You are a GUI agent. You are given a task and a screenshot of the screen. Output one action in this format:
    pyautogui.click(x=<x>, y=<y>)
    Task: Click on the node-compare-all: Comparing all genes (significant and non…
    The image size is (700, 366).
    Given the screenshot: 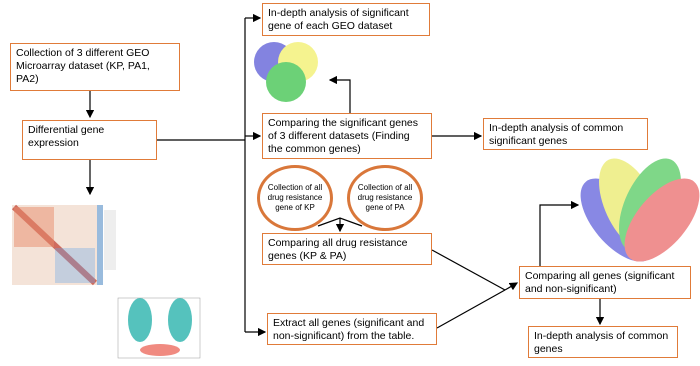 What is the action you would take?
    pyautogui.click(x=605, y=282)
    